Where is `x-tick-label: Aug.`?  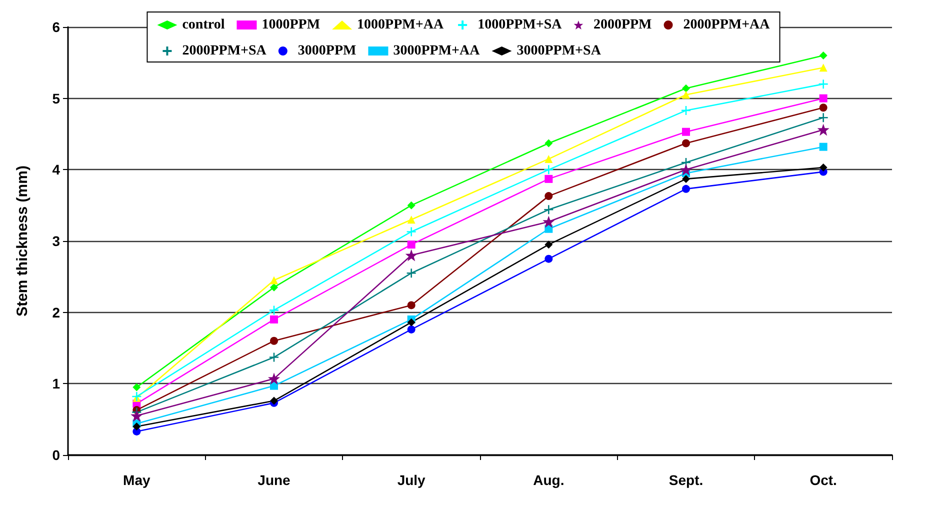
x-tick-label: Aug. is located at coordinates (548, 480).